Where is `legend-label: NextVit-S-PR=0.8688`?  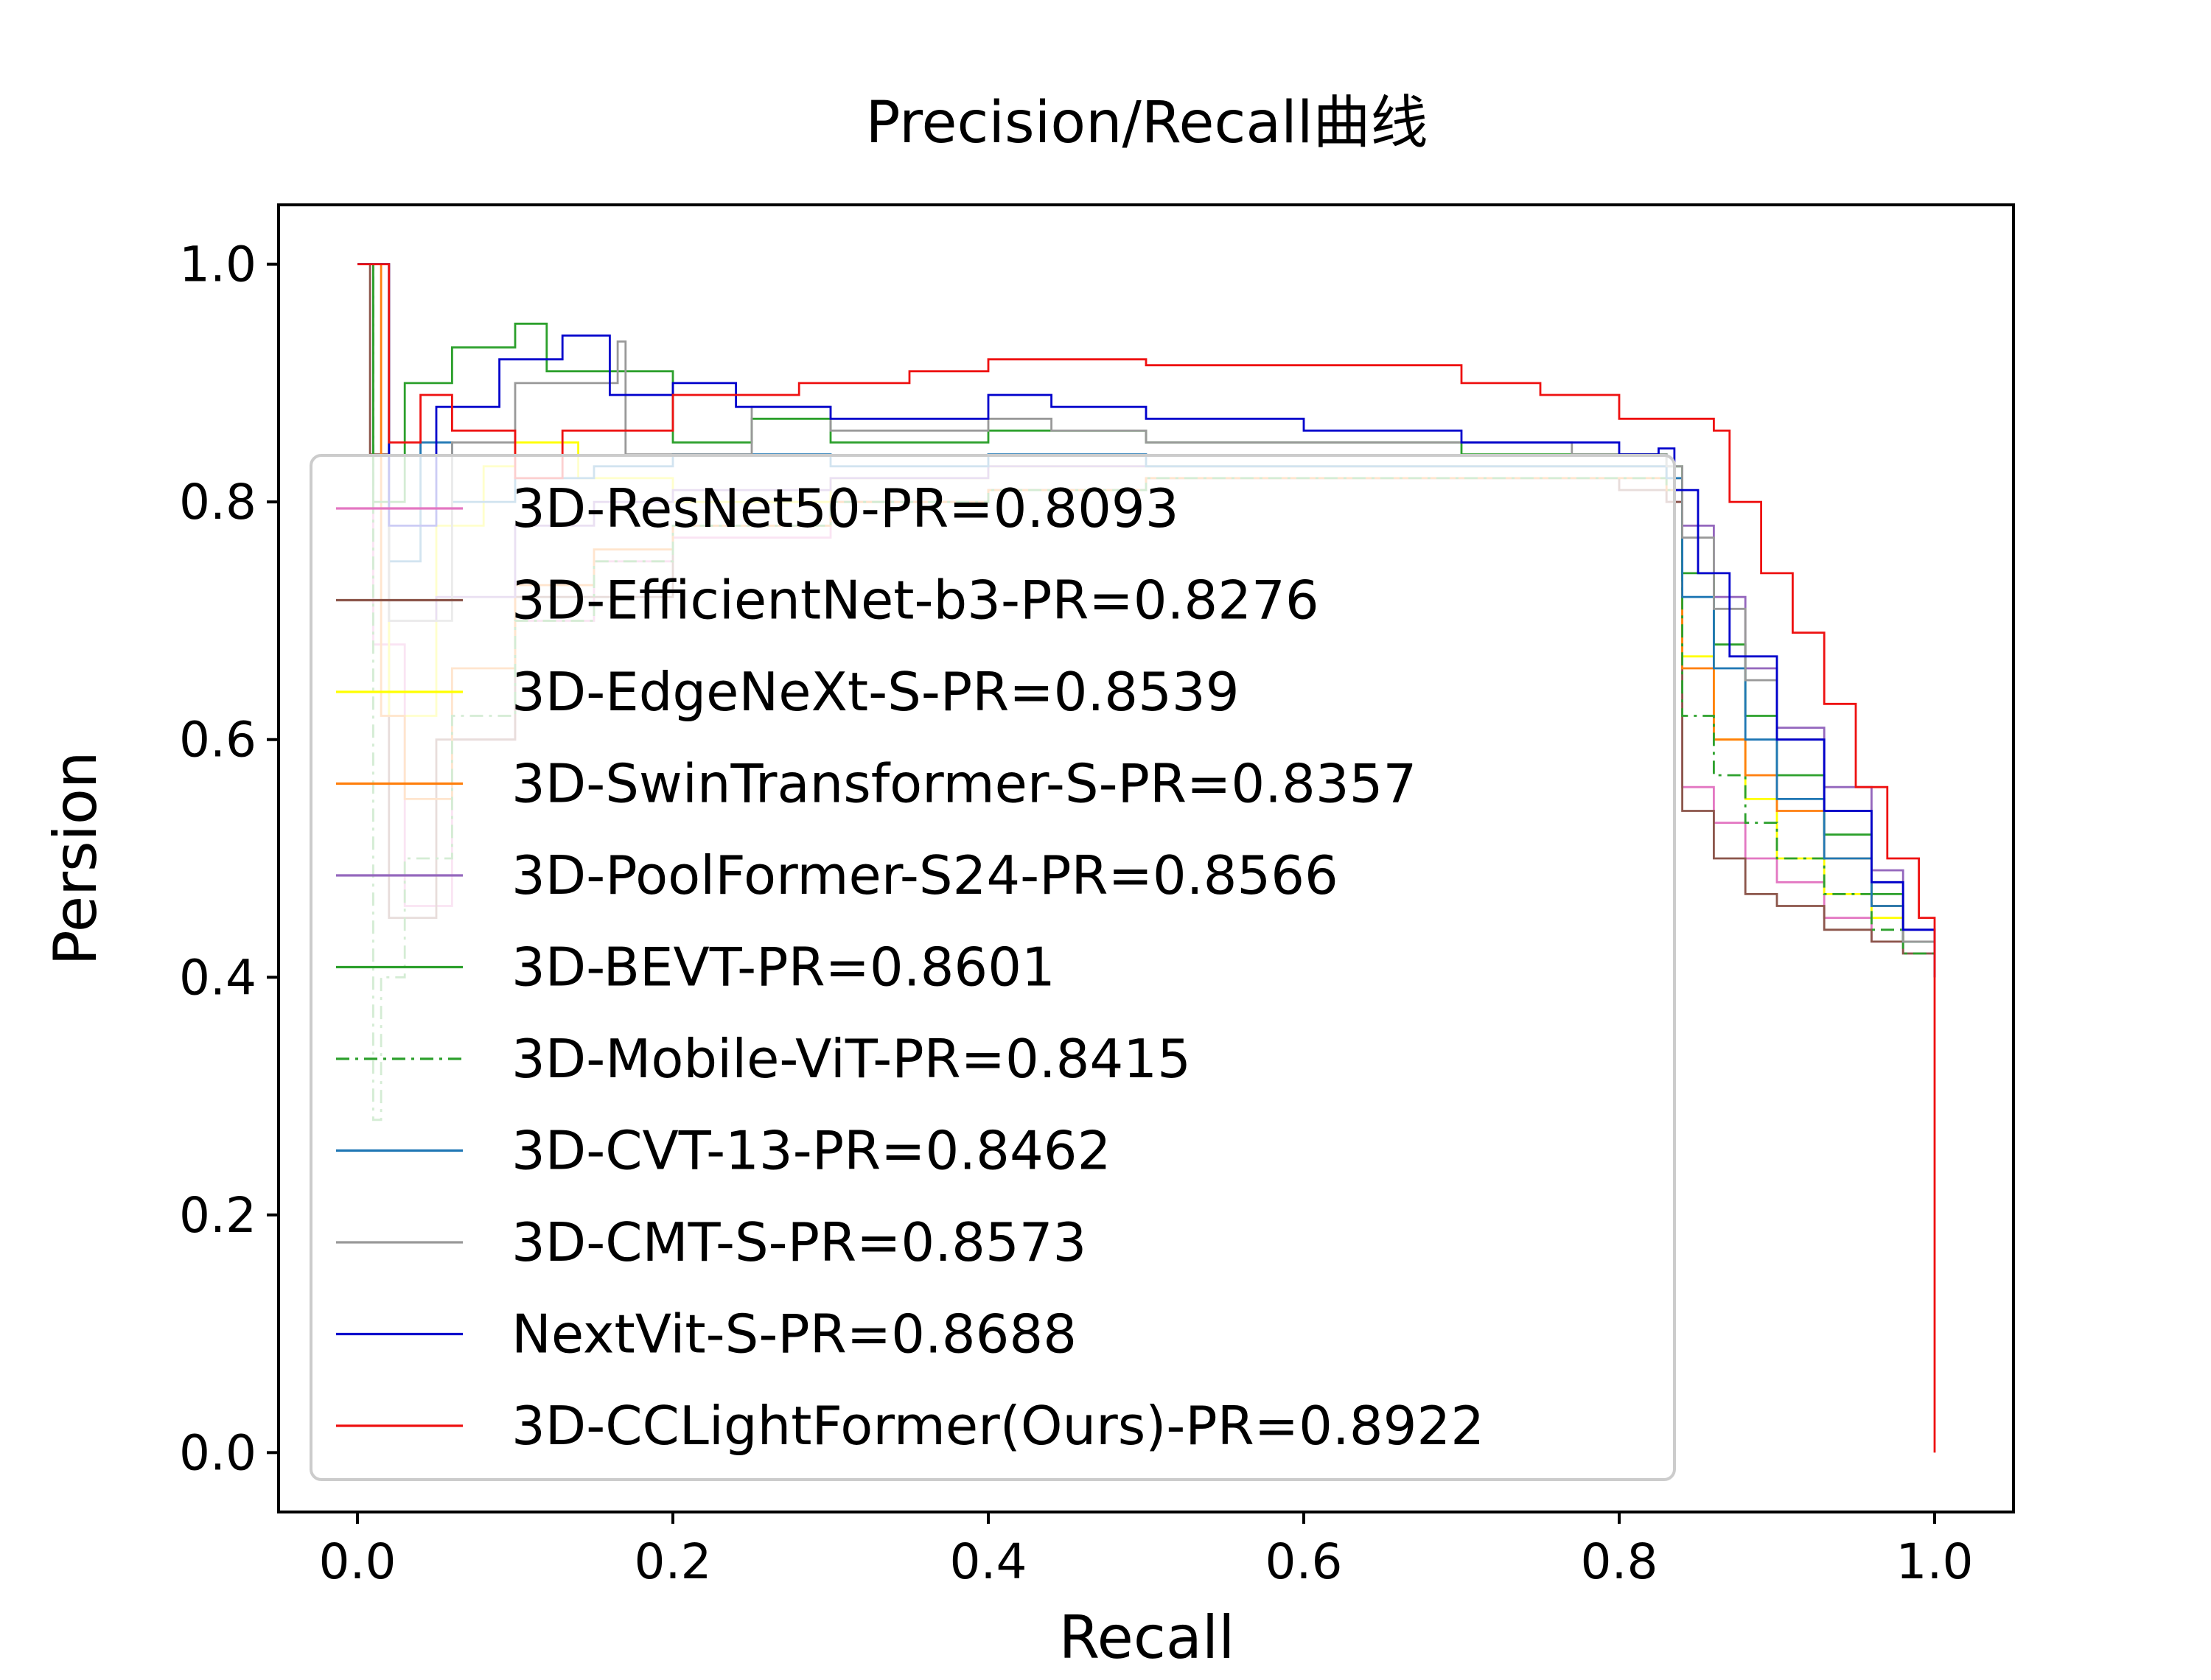 legend-label: NextVit-S-PR=0.8688 is located at coordinates (794, 1334).